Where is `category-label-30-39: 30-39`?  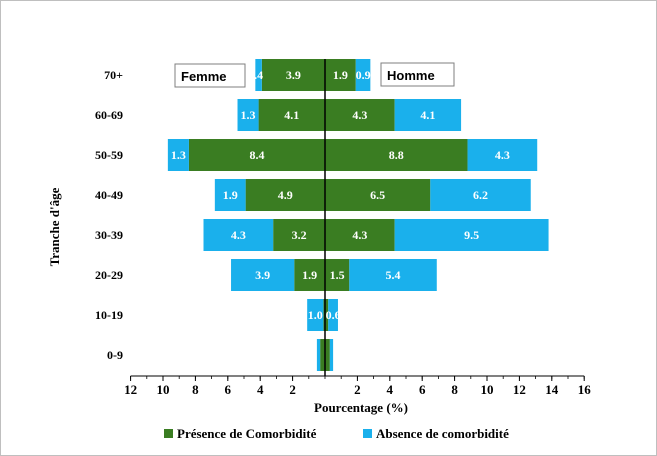 category-label-30-39: 30-39 is located at coordinates (109, 235).